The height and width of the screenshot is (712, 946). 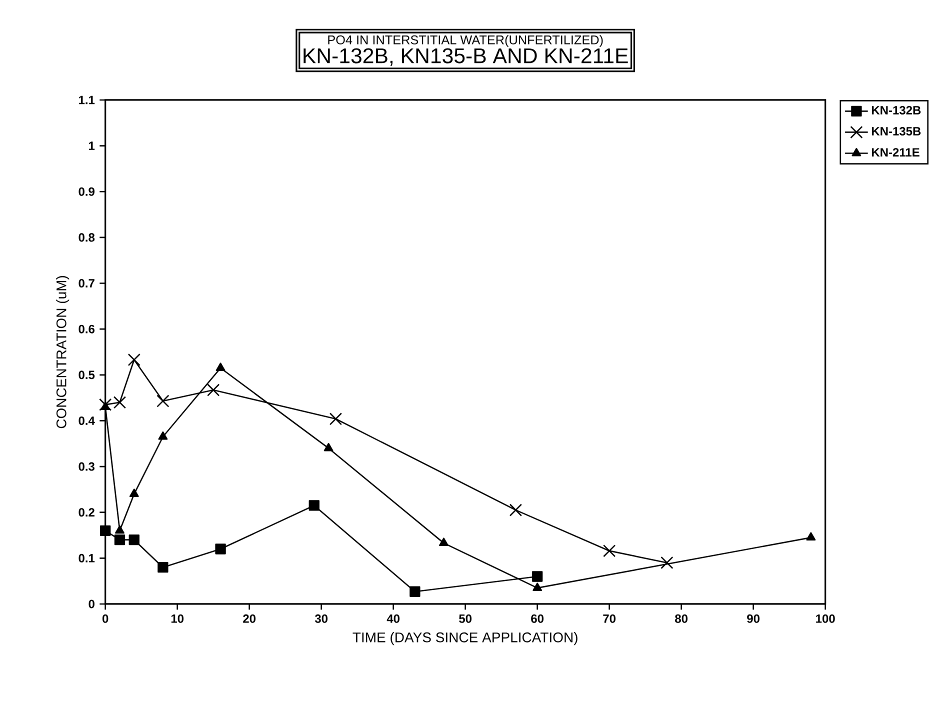 I want to click on legend-label: KN-132B, so click(x=896, y=110).